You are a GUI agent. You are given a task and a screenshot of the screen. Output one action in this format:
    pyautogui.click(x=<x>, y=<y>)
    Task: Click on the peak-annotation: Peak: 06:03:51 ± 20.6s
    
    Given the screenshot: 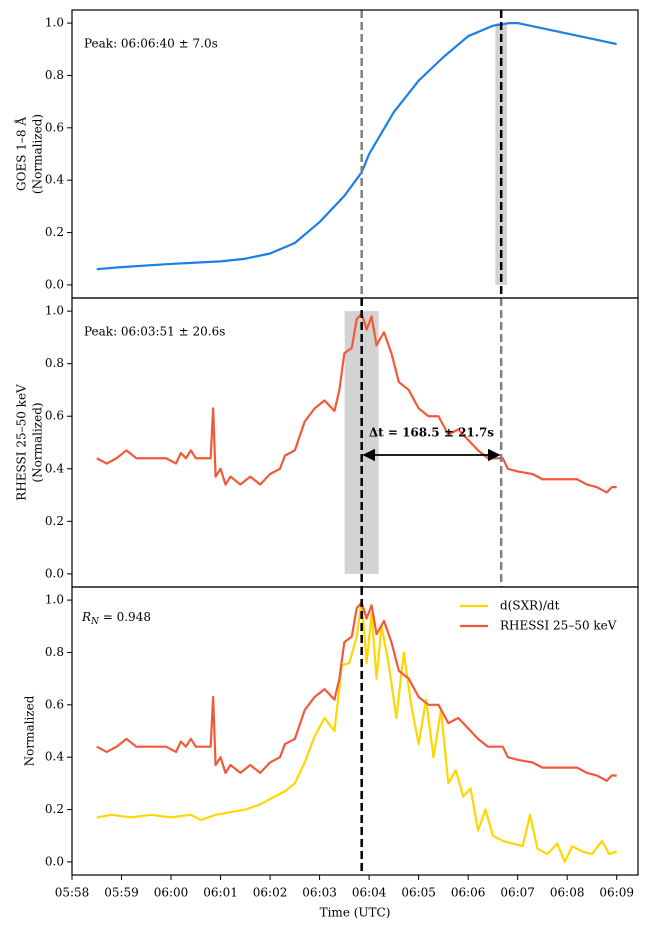 What is the action you would take?
    pyautogui.click(x=154, y=332)
    